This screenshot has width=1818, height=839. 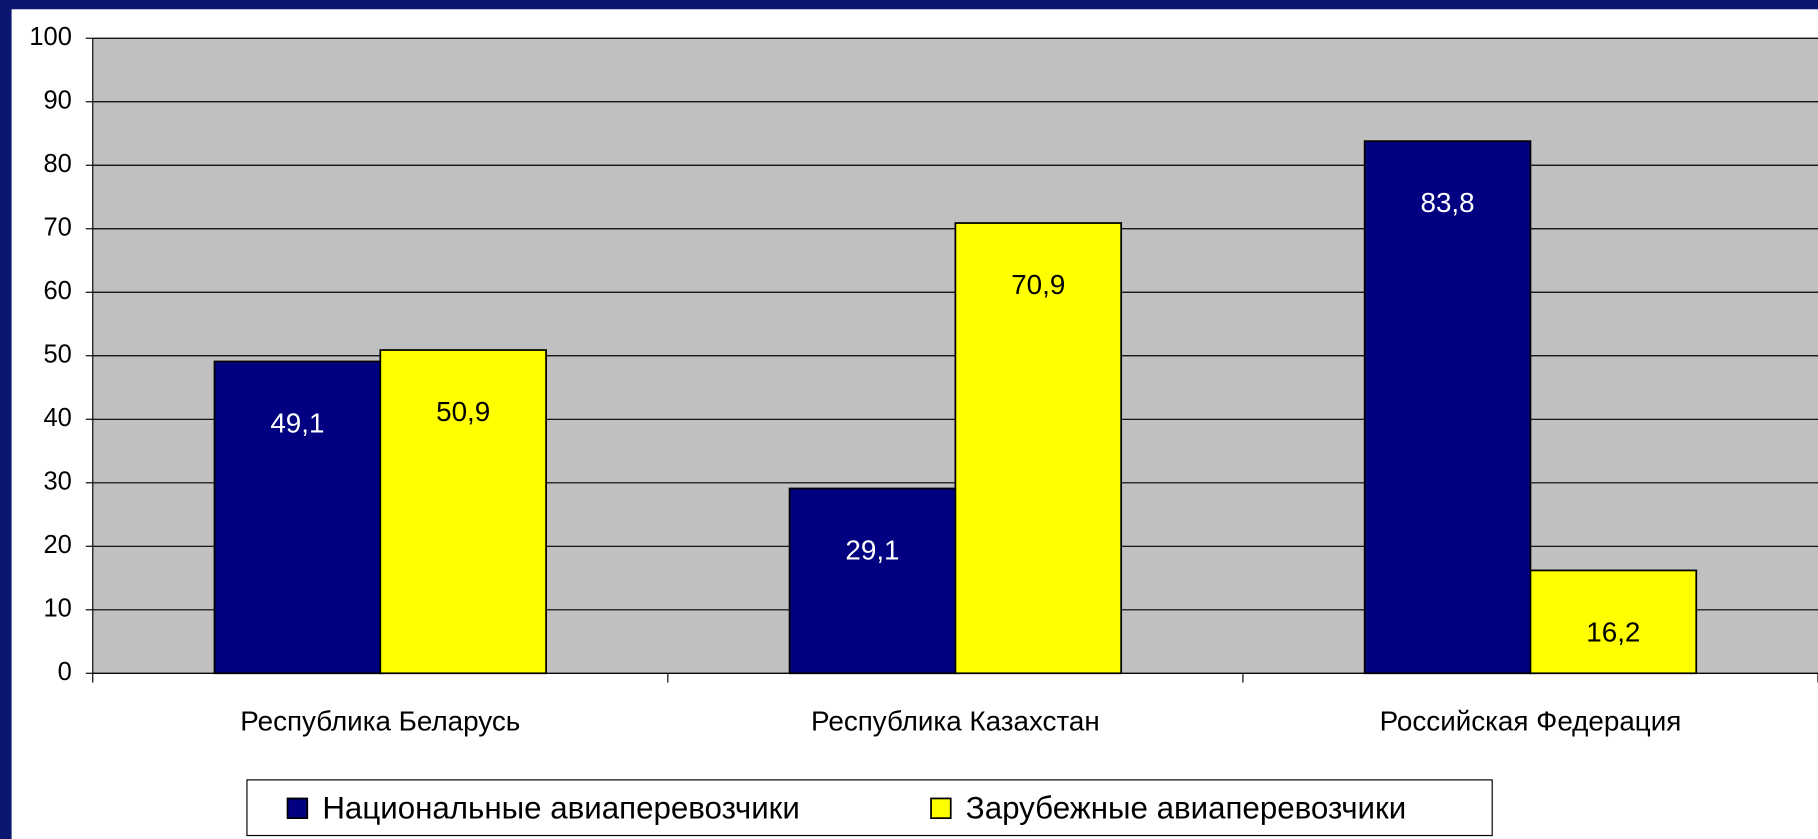 I want to click on y-tick-label: 40, so click(x=58, y=418).